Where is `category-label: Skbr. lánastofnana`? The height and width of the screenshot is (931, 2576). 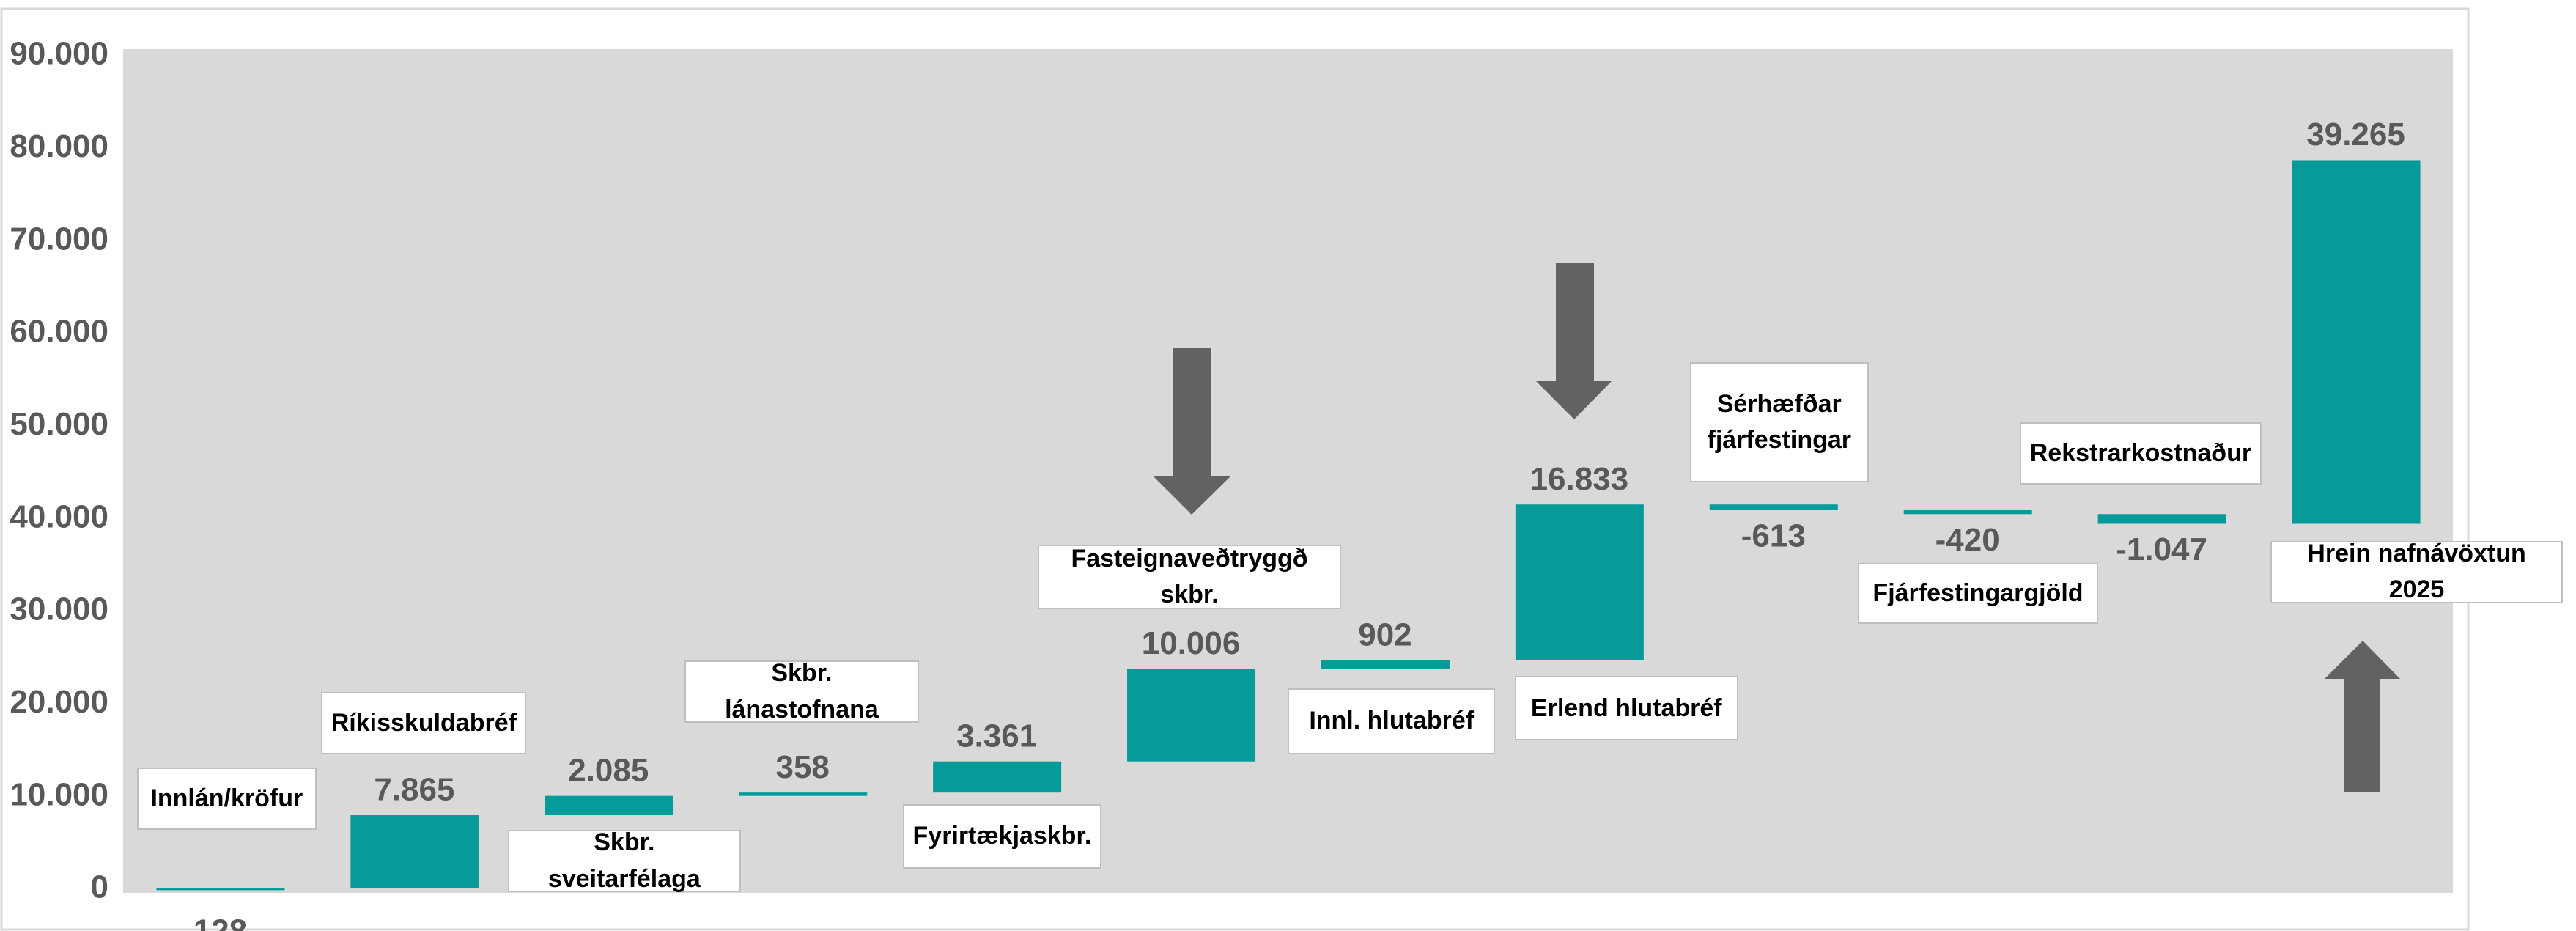
category-label: Skbr. lánastofnana is located at coordinates (802, 691).